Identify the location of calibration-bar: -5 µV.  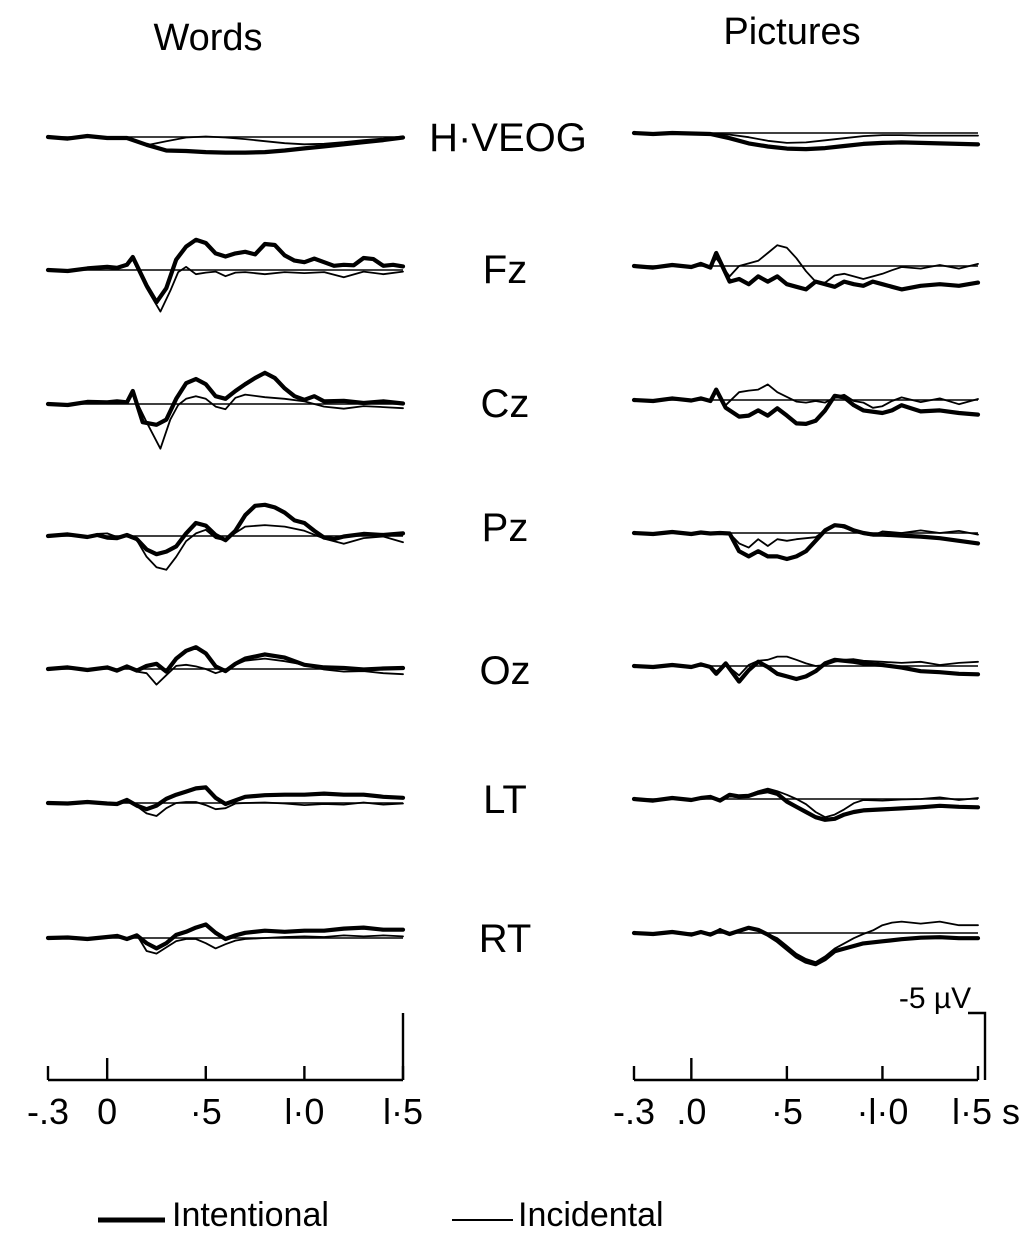
(694, 1031).